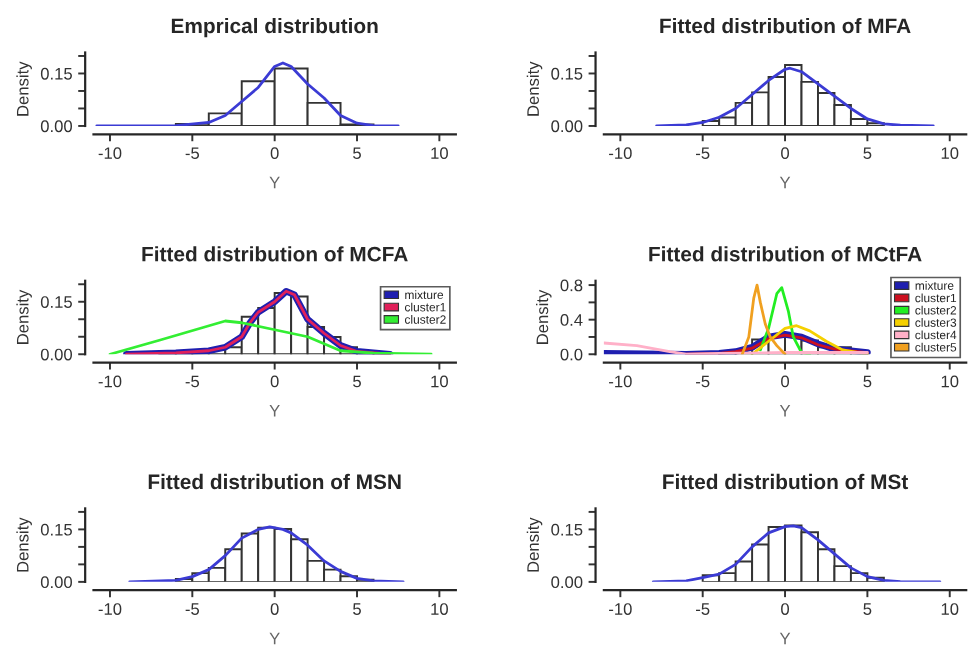 This screenshot has width=974, height=656. I want to click on y-tick-label: 0.8, so click(571, 285).